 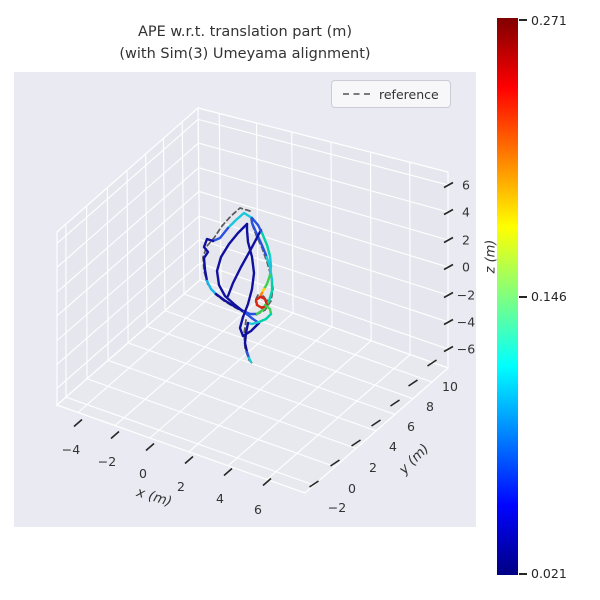 What do you see at coordinates (220, 498) in the screenshot?
I see `x-tick-label: 4` at bounding box center [220, 498].